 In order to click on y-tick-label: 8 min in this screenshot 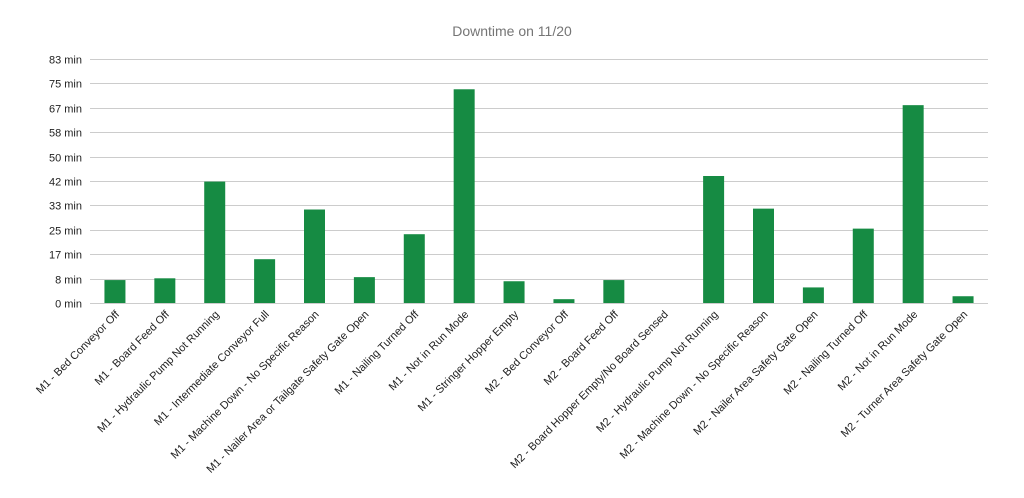, I will do `click(68, 281)`.